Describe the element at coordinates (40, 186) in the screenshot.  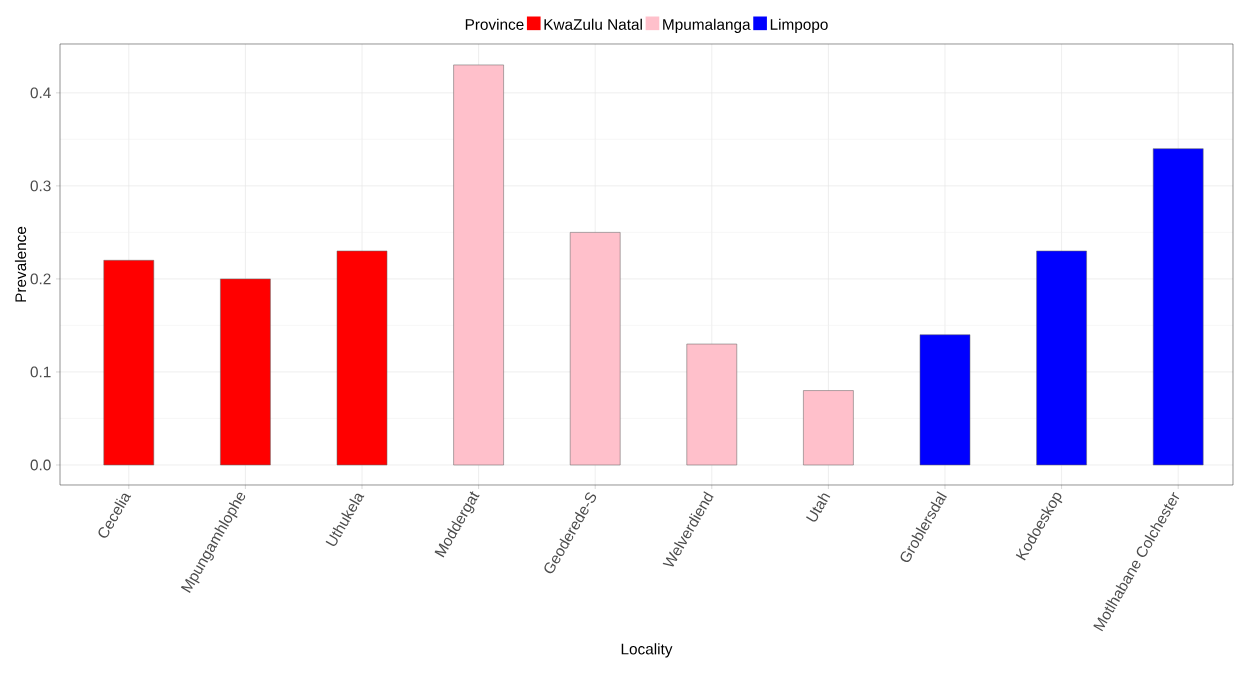
I see `y-tick-label: 0.3` at that location.